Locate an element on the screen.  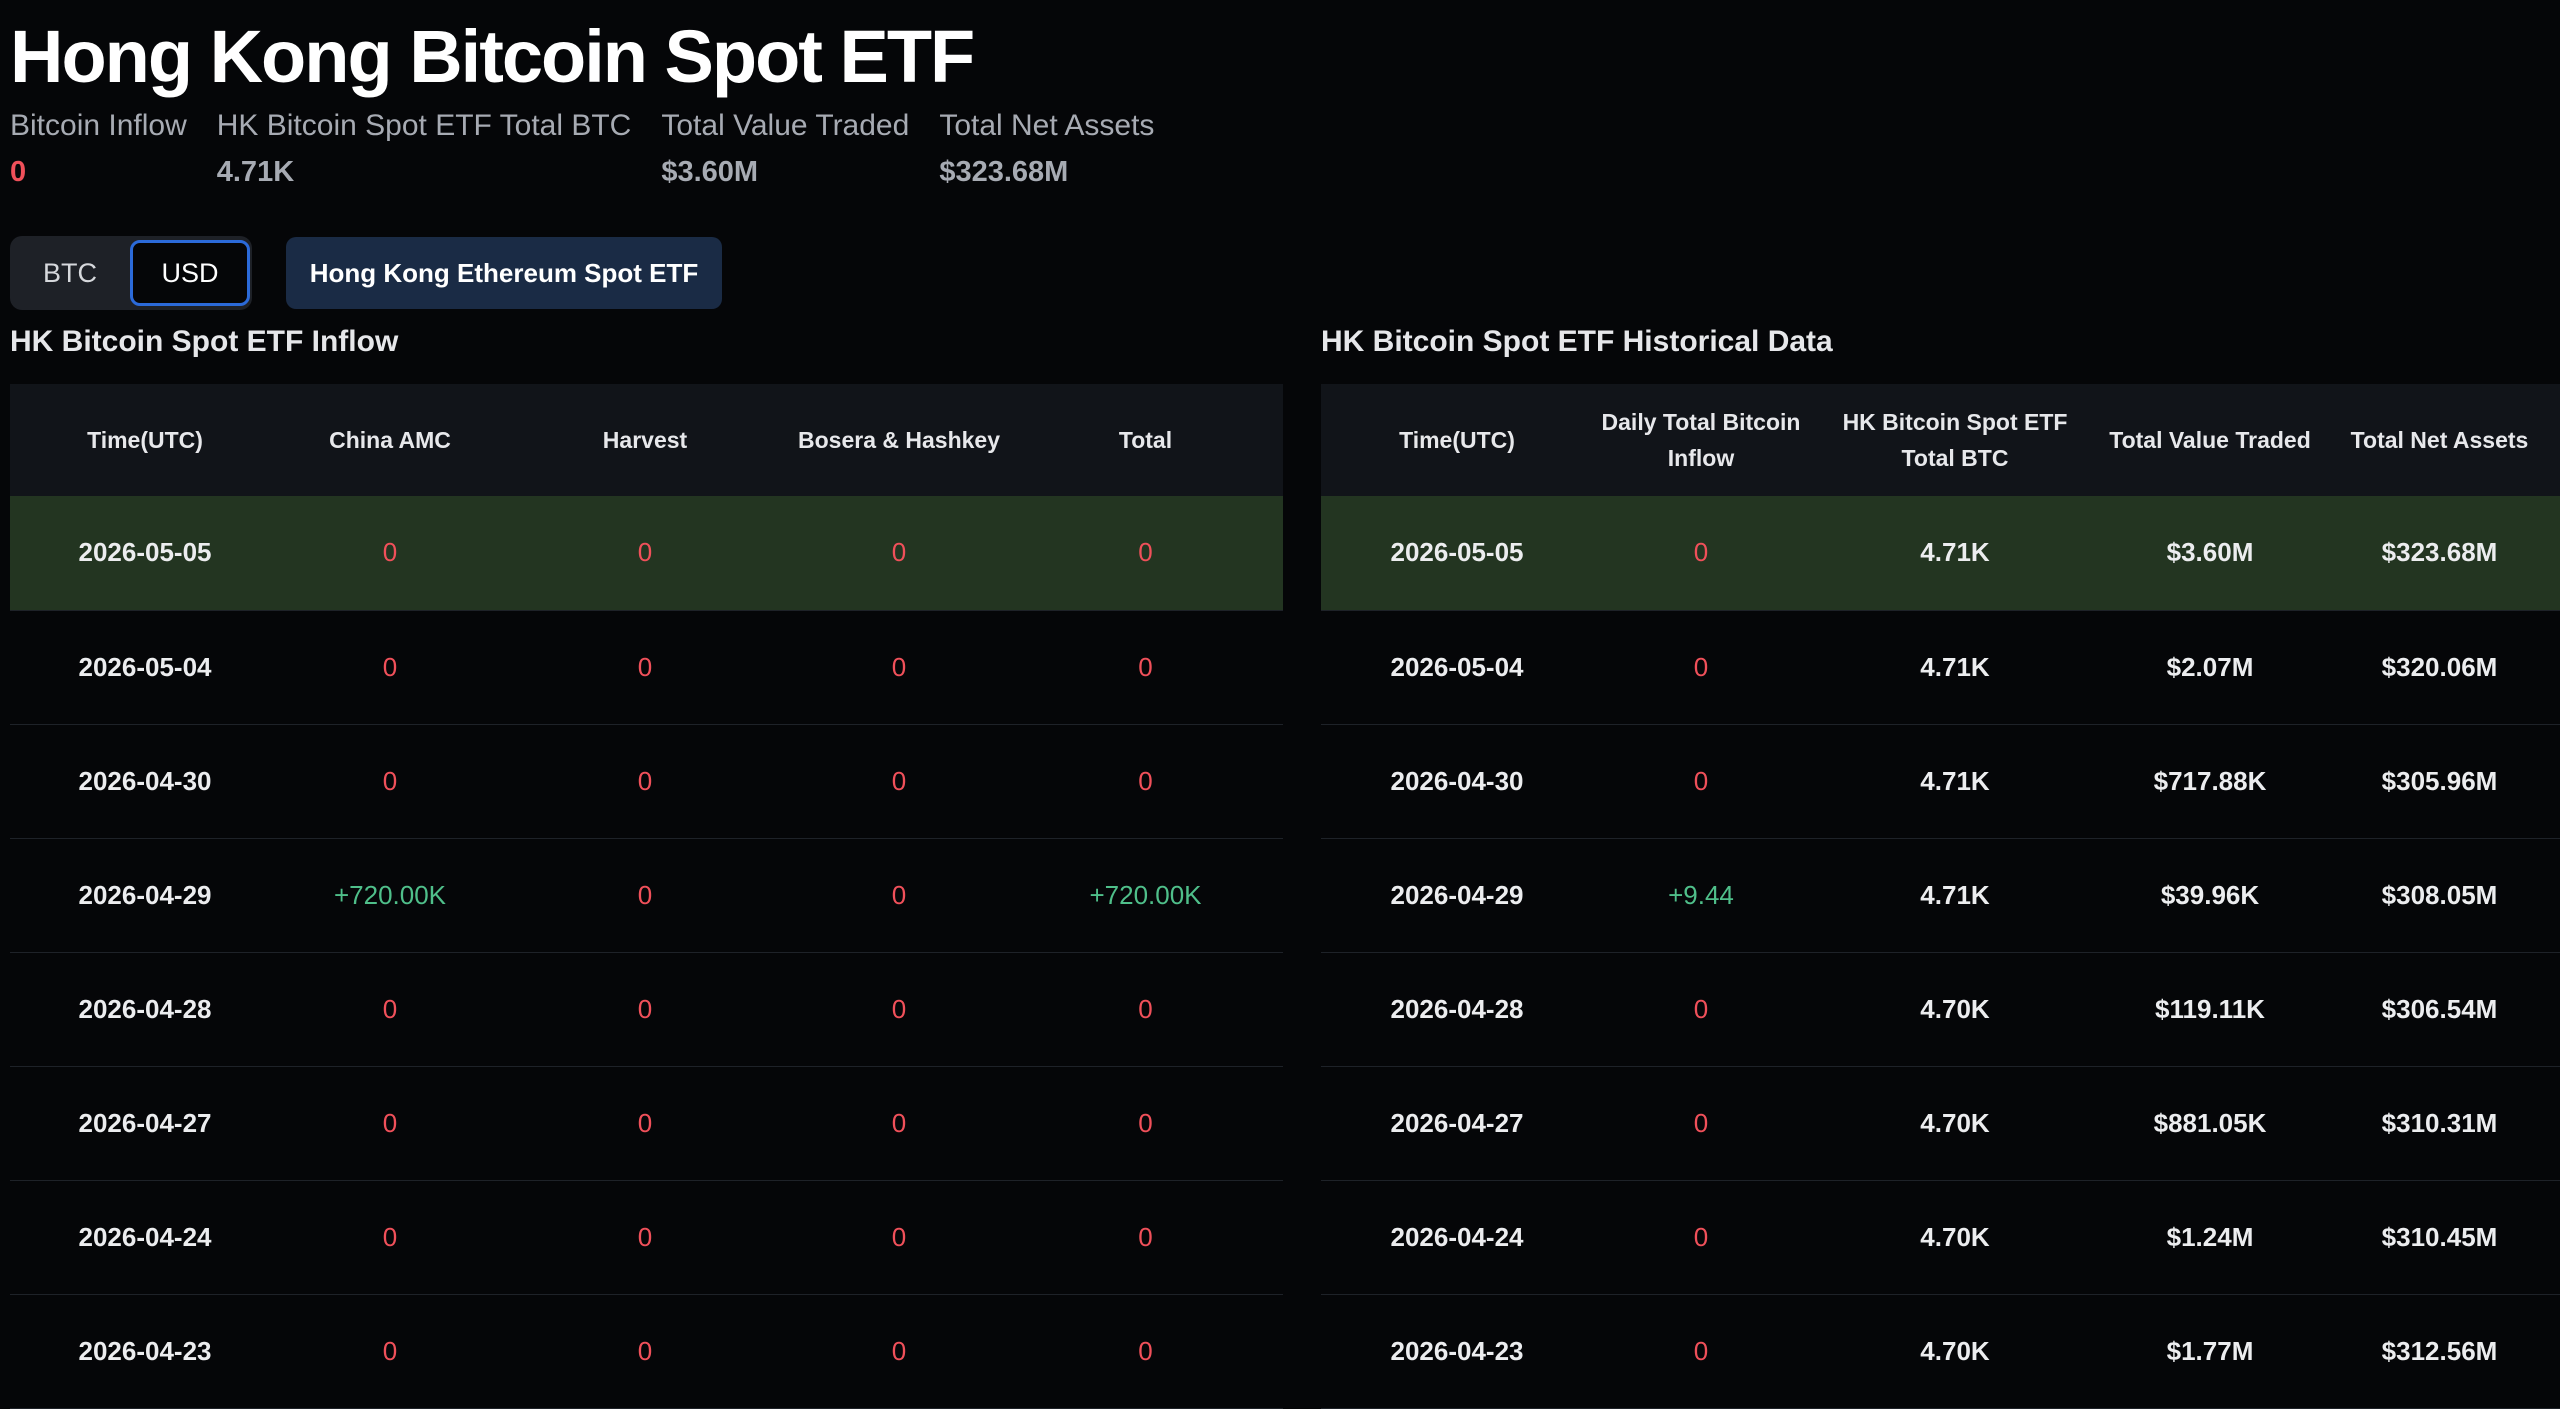
inflow-section-title: HK Bitcoin Spot ETF Inflow is located at coordinates (204, 341).